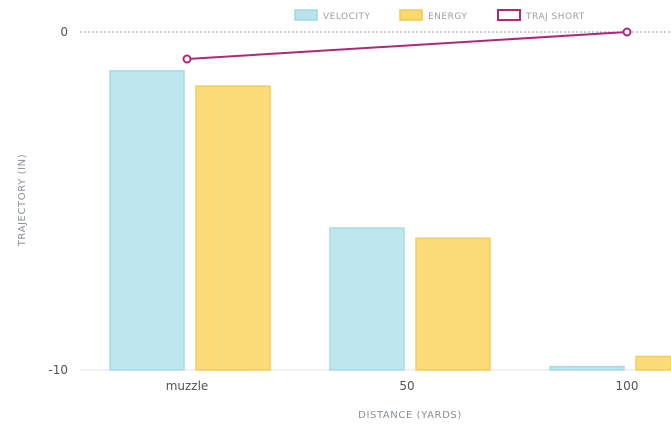  I want to click on line-traj-short, so click(407, 46).